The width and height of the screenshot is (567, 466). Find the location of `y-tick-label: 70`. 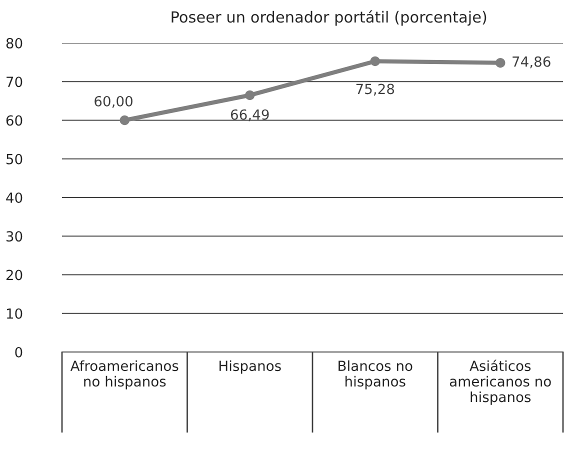

y-tick-label: 70 is located at coordinates (14, 82).